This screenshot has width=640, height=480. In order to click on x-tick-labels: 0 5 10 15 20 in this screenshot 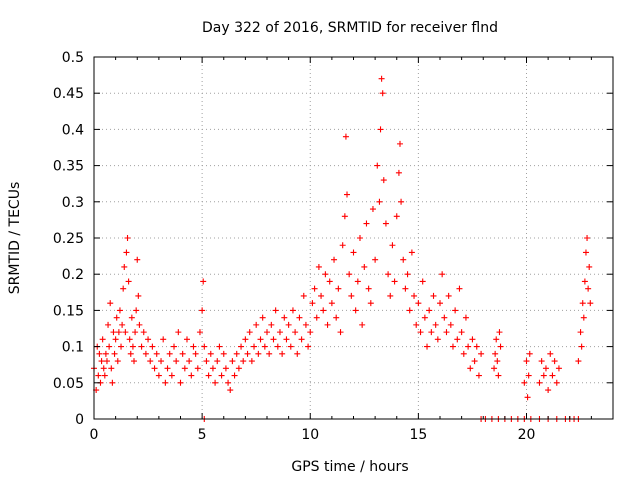, I will do `click(313, 435)`.